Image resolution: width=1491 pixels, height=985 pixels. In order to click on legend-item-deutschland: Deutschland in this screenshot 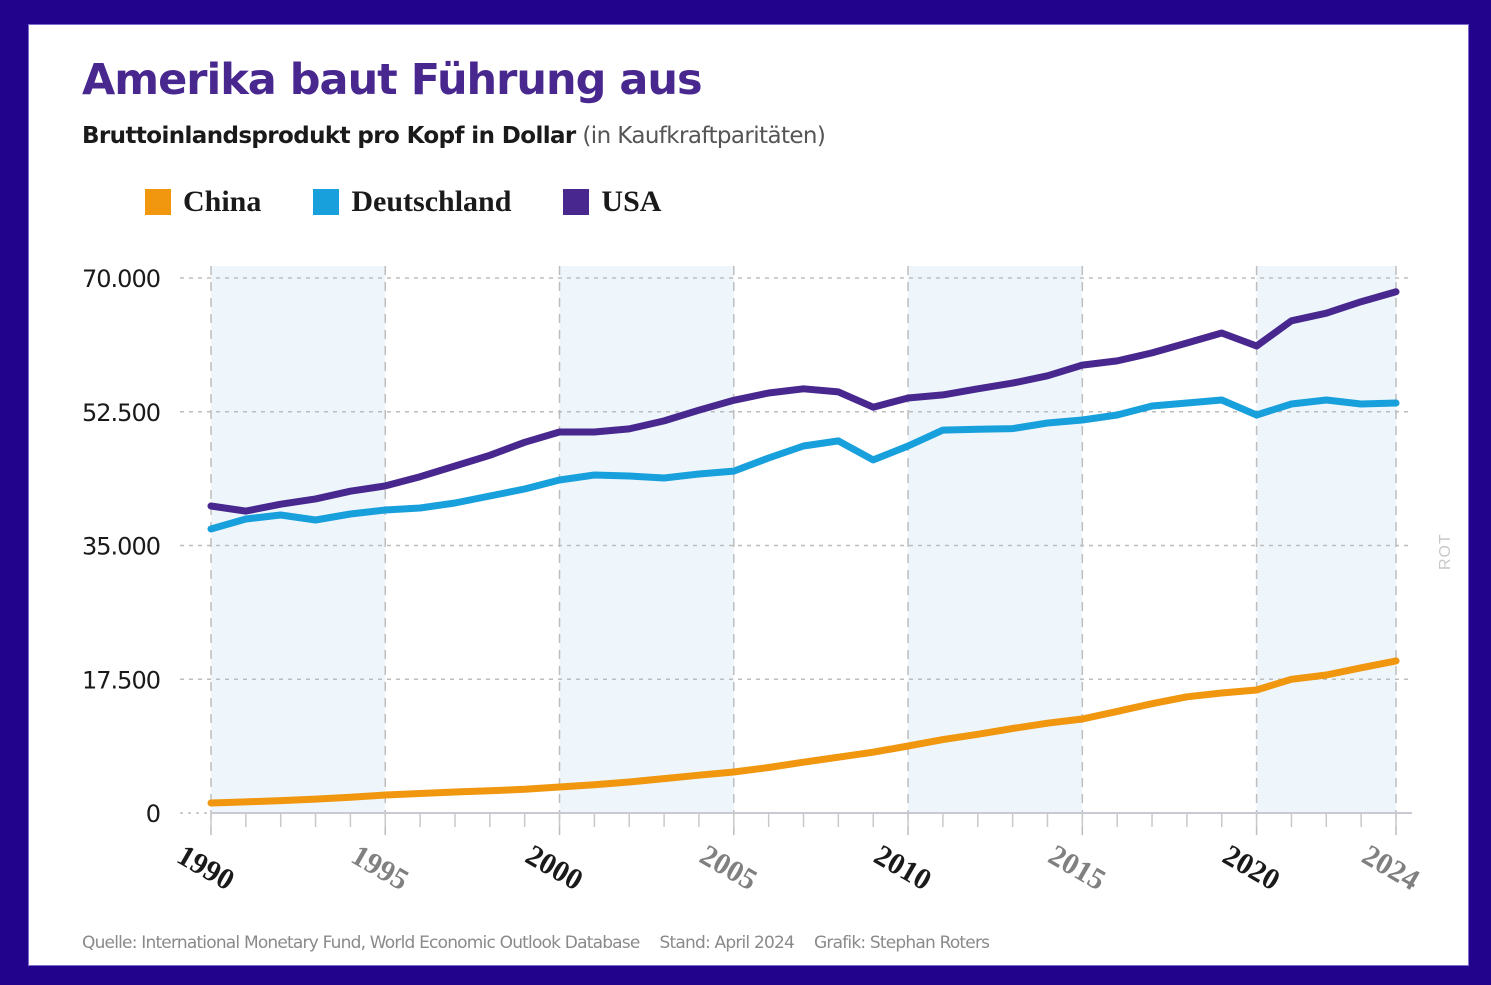, I will do `click(412, 202)`.